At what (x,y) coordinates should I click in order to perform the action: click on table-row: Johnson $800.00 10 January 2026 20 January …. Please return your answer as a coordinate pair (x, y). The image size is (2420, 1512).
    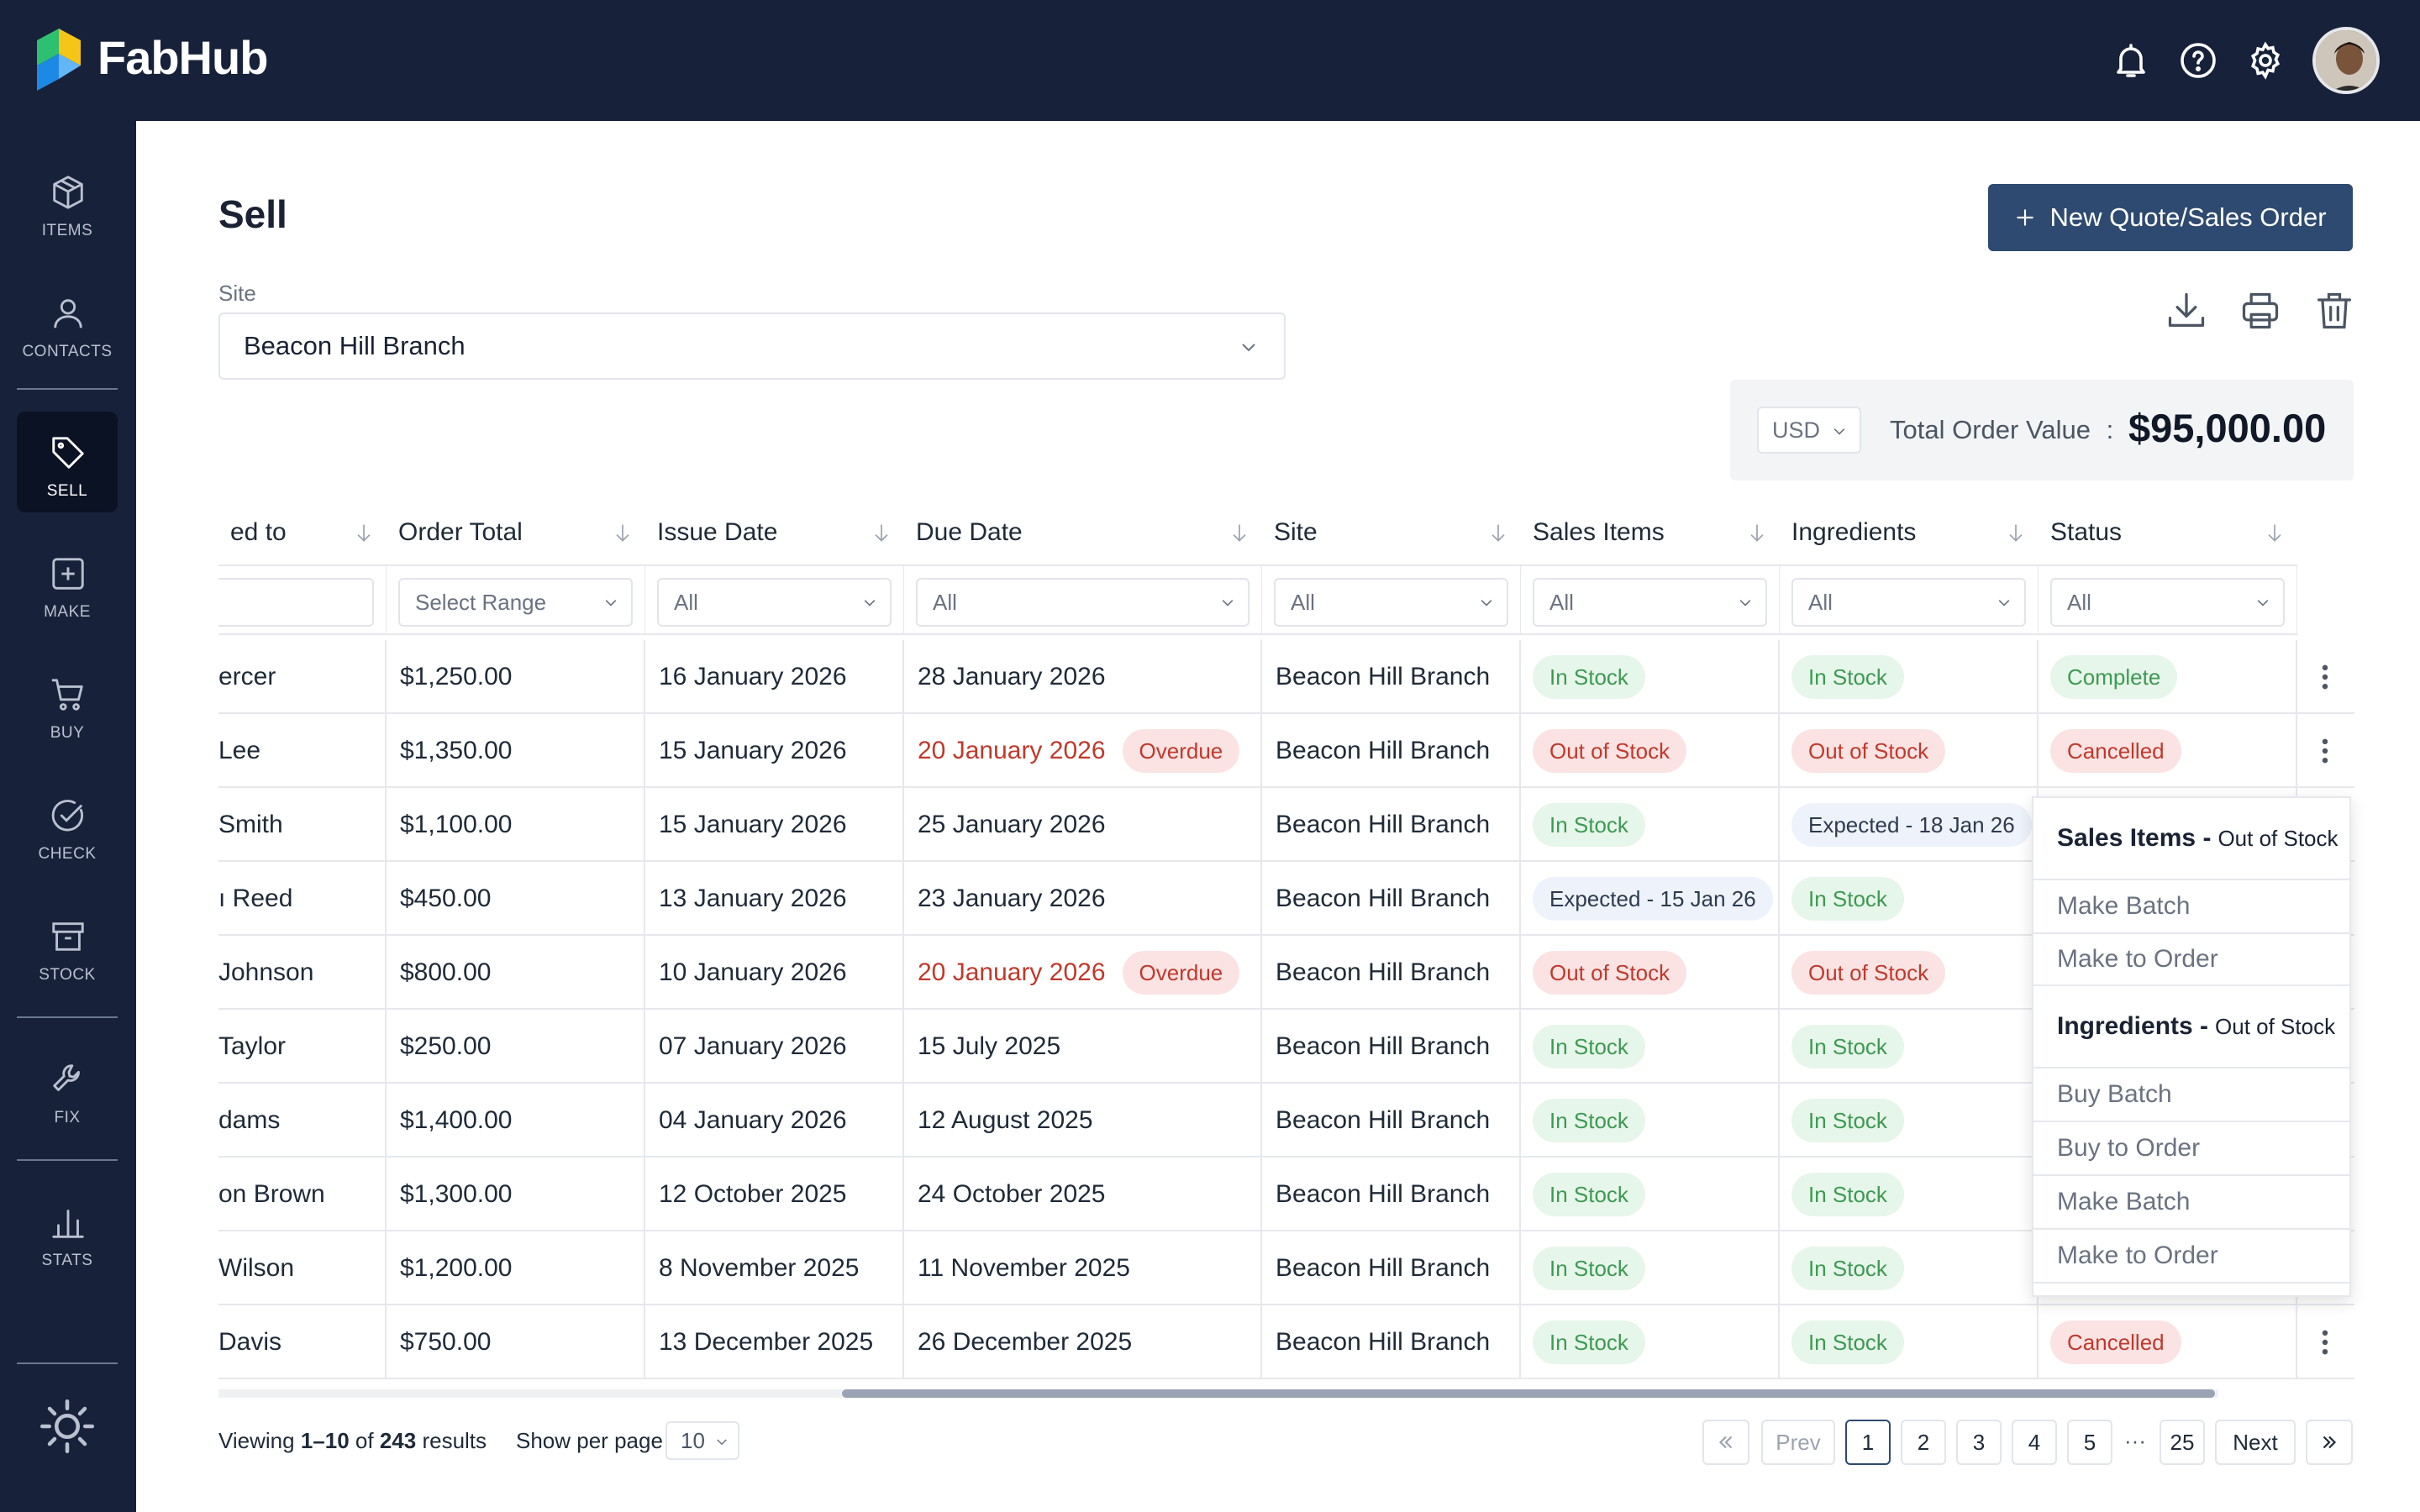
    Looking at the image, I should click on (1286, 973).